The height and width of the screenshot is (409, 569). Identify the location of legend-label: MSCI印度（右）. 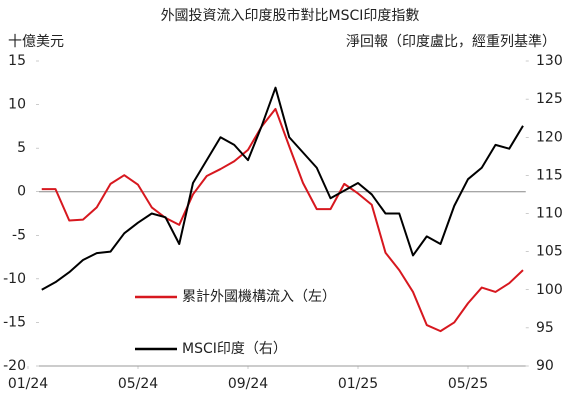
(234, 349).